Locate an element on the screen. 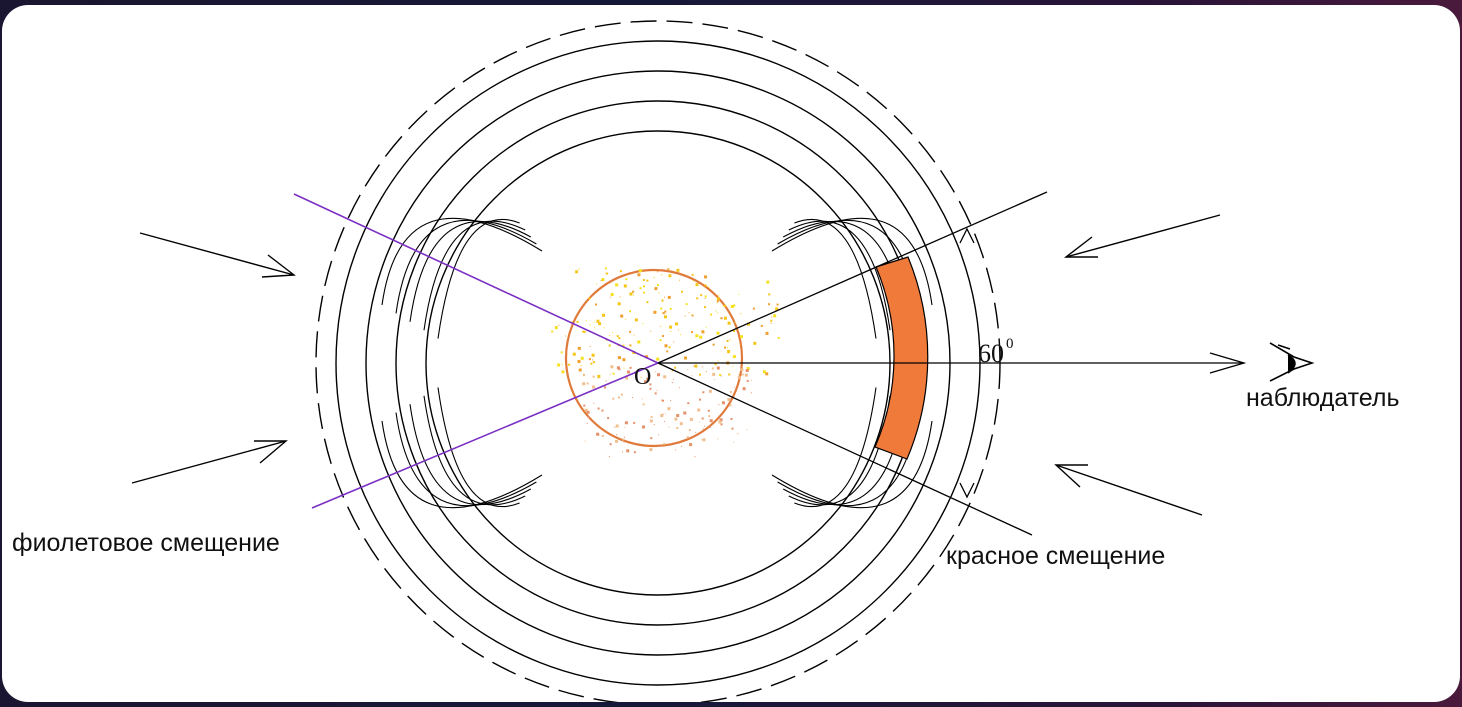 The image size is (1462, 707). red-shift-label: красное смещение is located at coordinates (1056, 556).